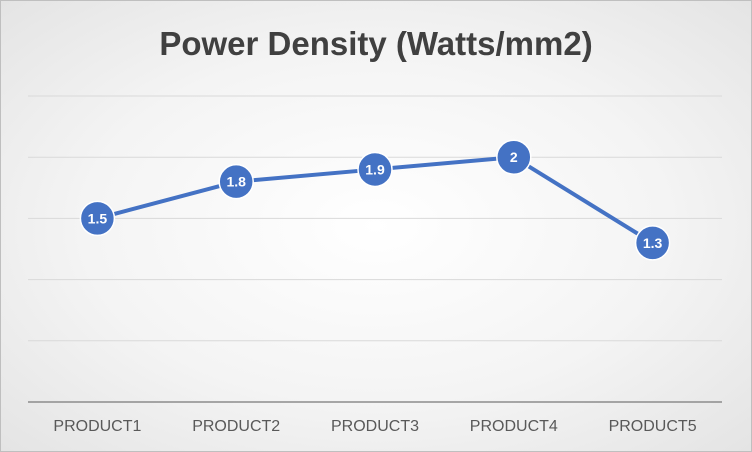 The width and height of the screenshot is (752, 452). I want to click on data-label-1: 1.5, so click(98, 218).